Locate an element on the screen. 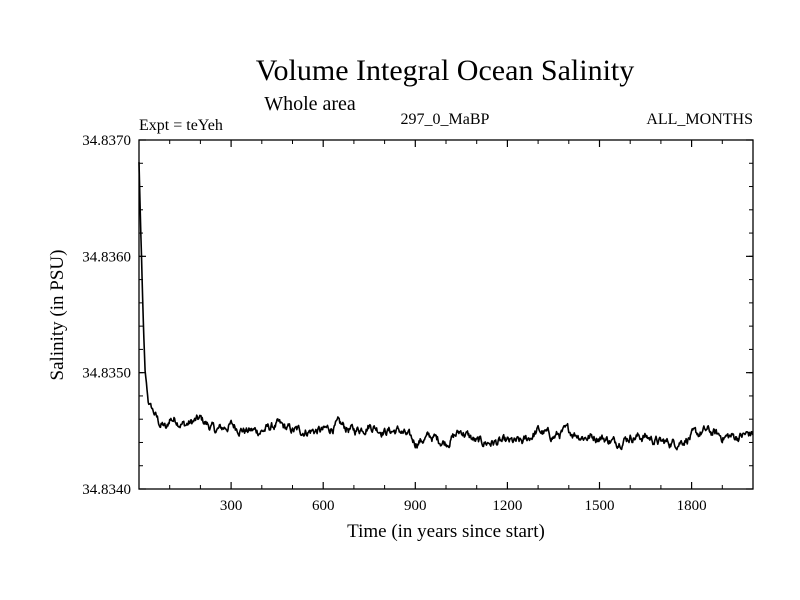 The image size is (800, 600). x-tick-label: 1800 is located at coordinates (692, 506).